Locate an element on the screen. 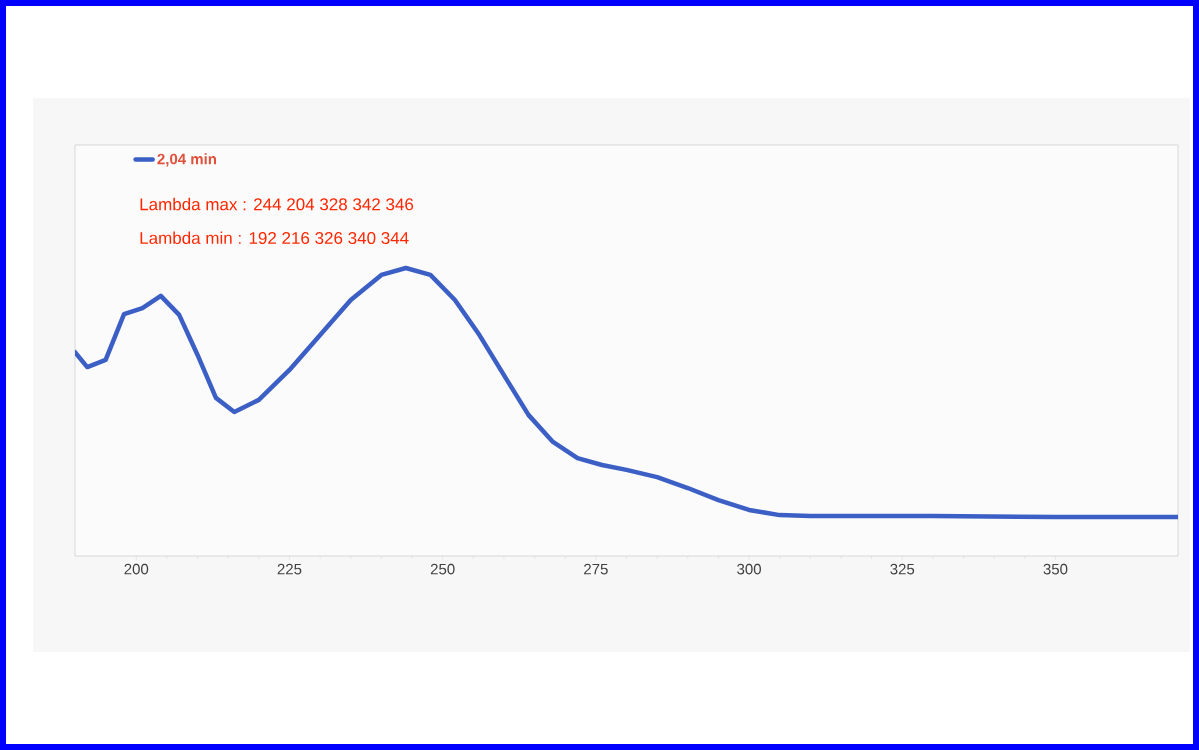 This screenshot has height=750, width=1199. x-tick-label: 225 is located at coordinates (289, 569).